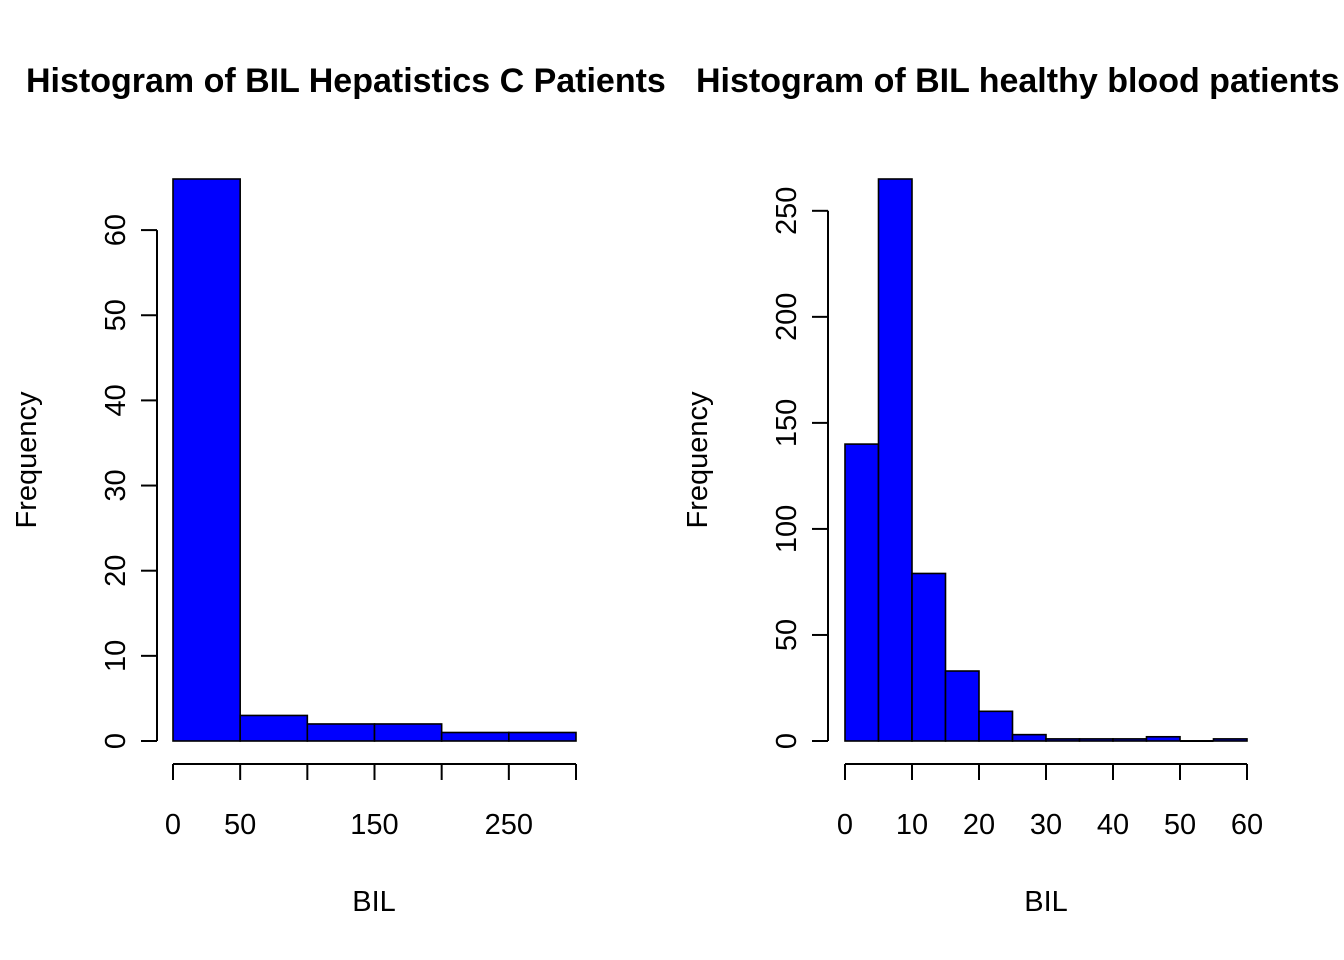  I want to click on x-tick-label: 60, so click(1247, 825).